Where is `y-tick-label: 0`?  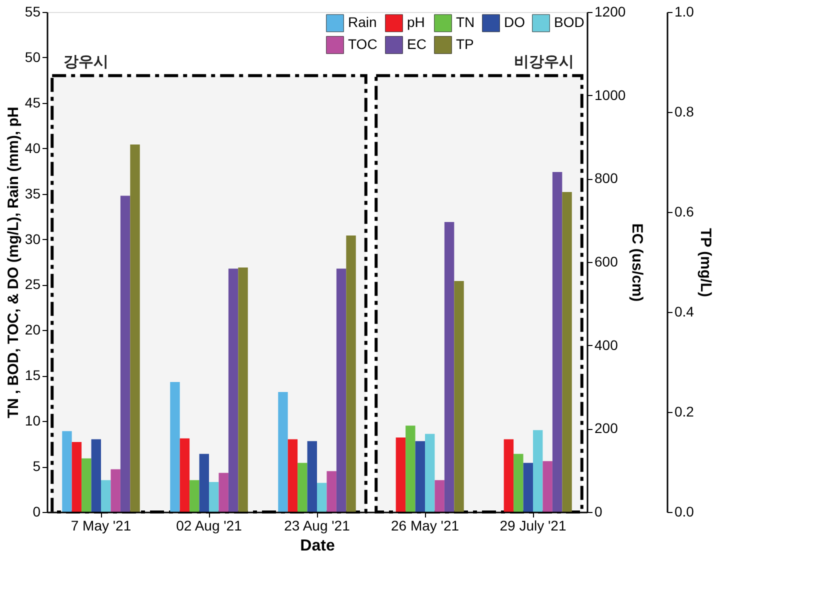
y-tick-label: 0 is located at coordinates (36, 512).